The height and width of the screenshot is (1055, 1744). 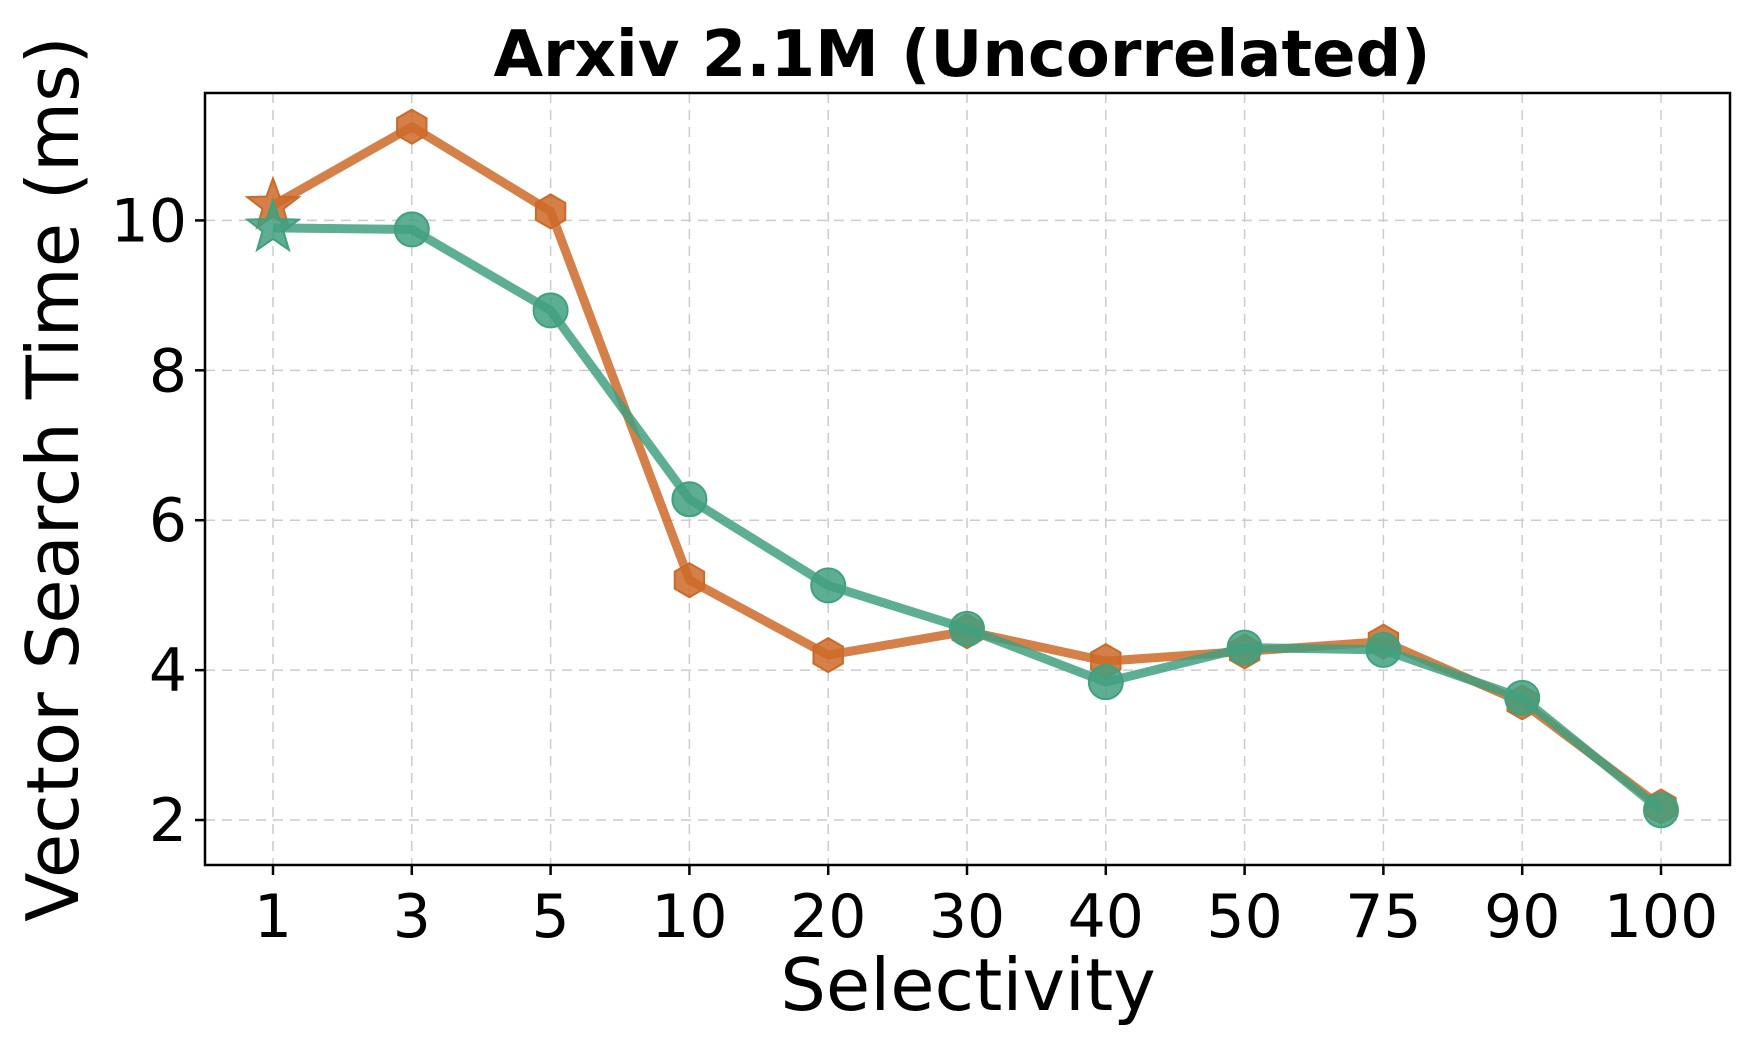 I want to click on x-tick-label: 40, so click(x=1106, y=917).